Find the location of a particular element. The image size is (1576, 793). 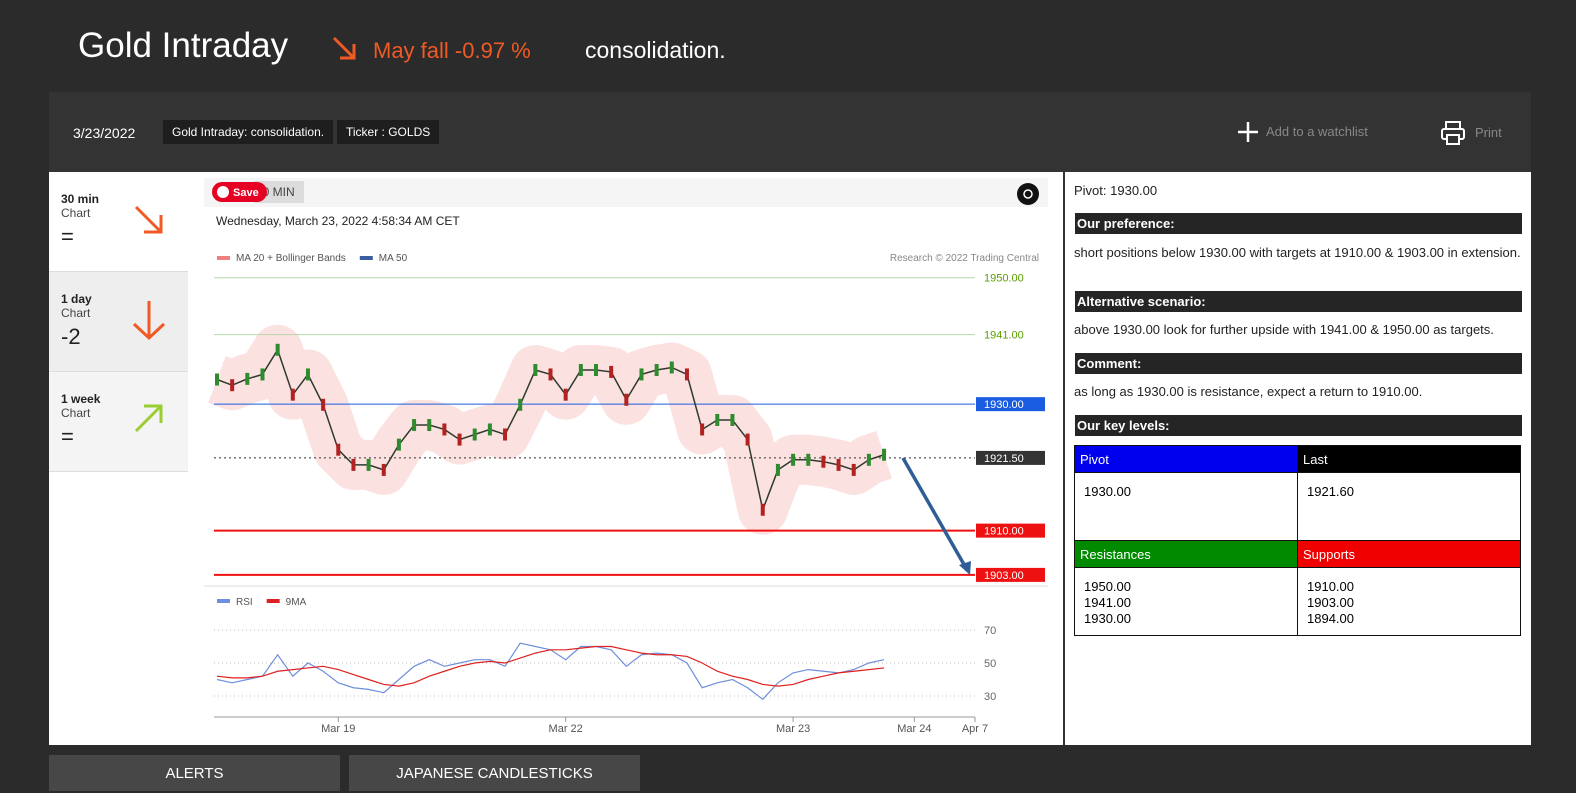

period: 1 week is located at coordinates (81, 399).